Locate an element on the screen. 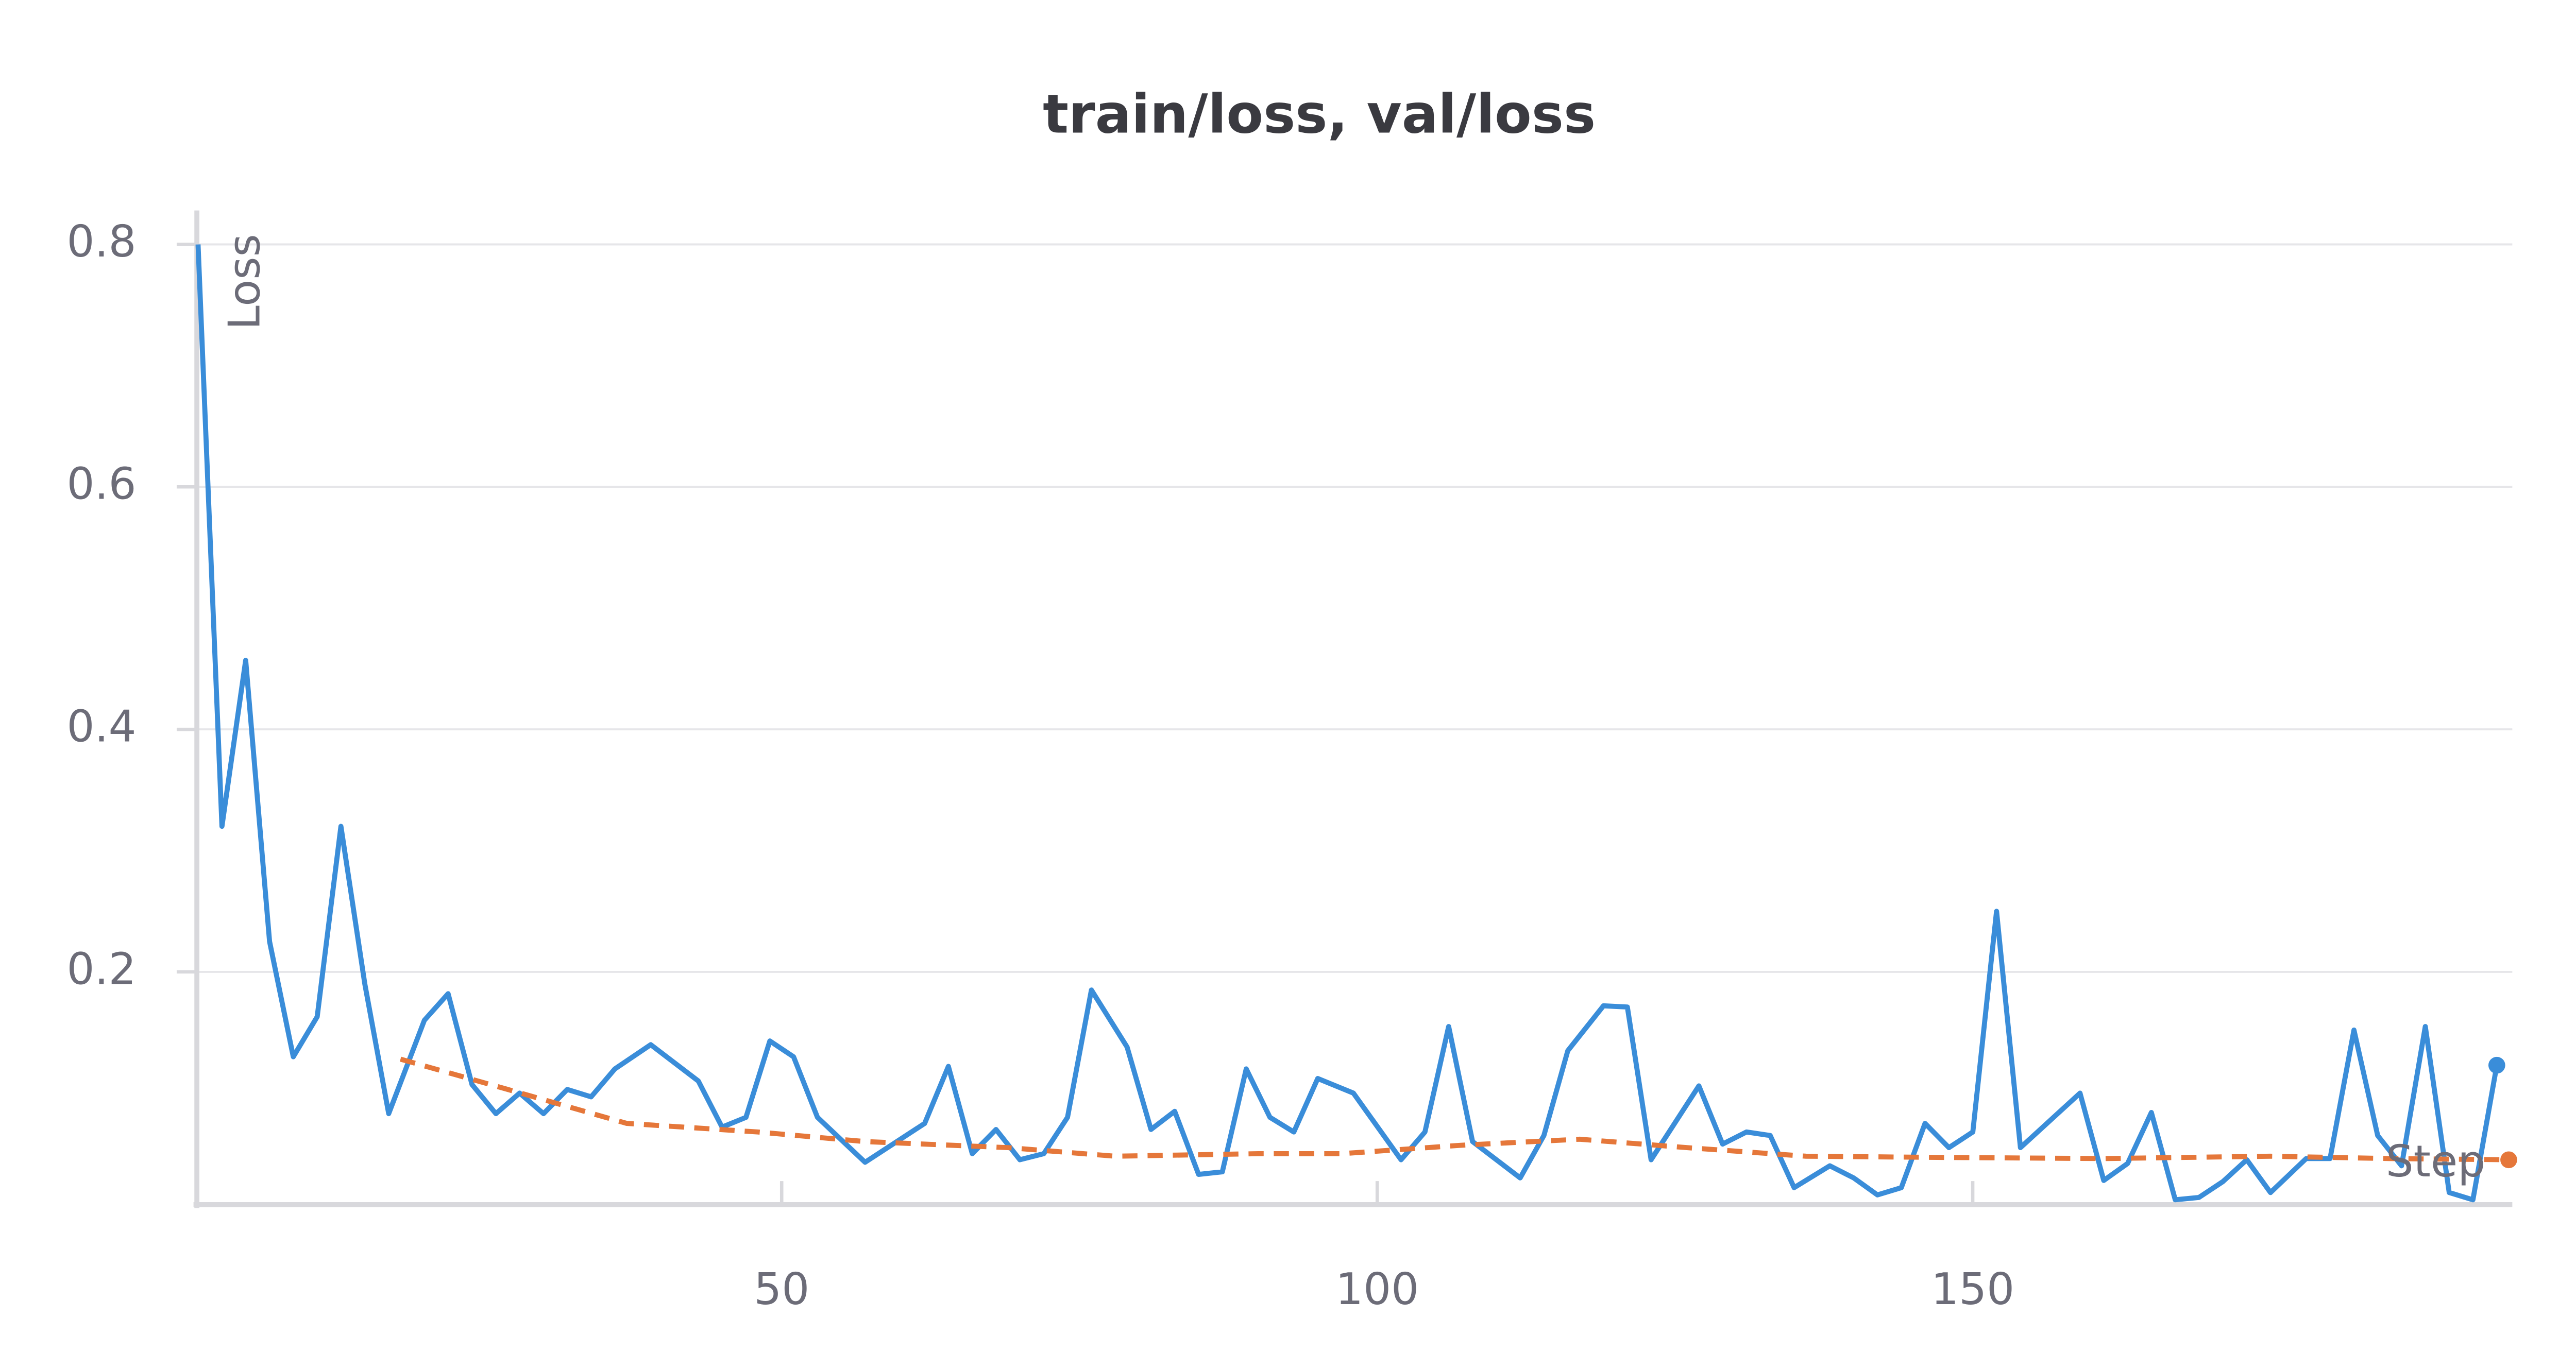 This screenshot has height=1368, width=2576. y-tick-label: 0.8 is located at coordinates (102, 241).